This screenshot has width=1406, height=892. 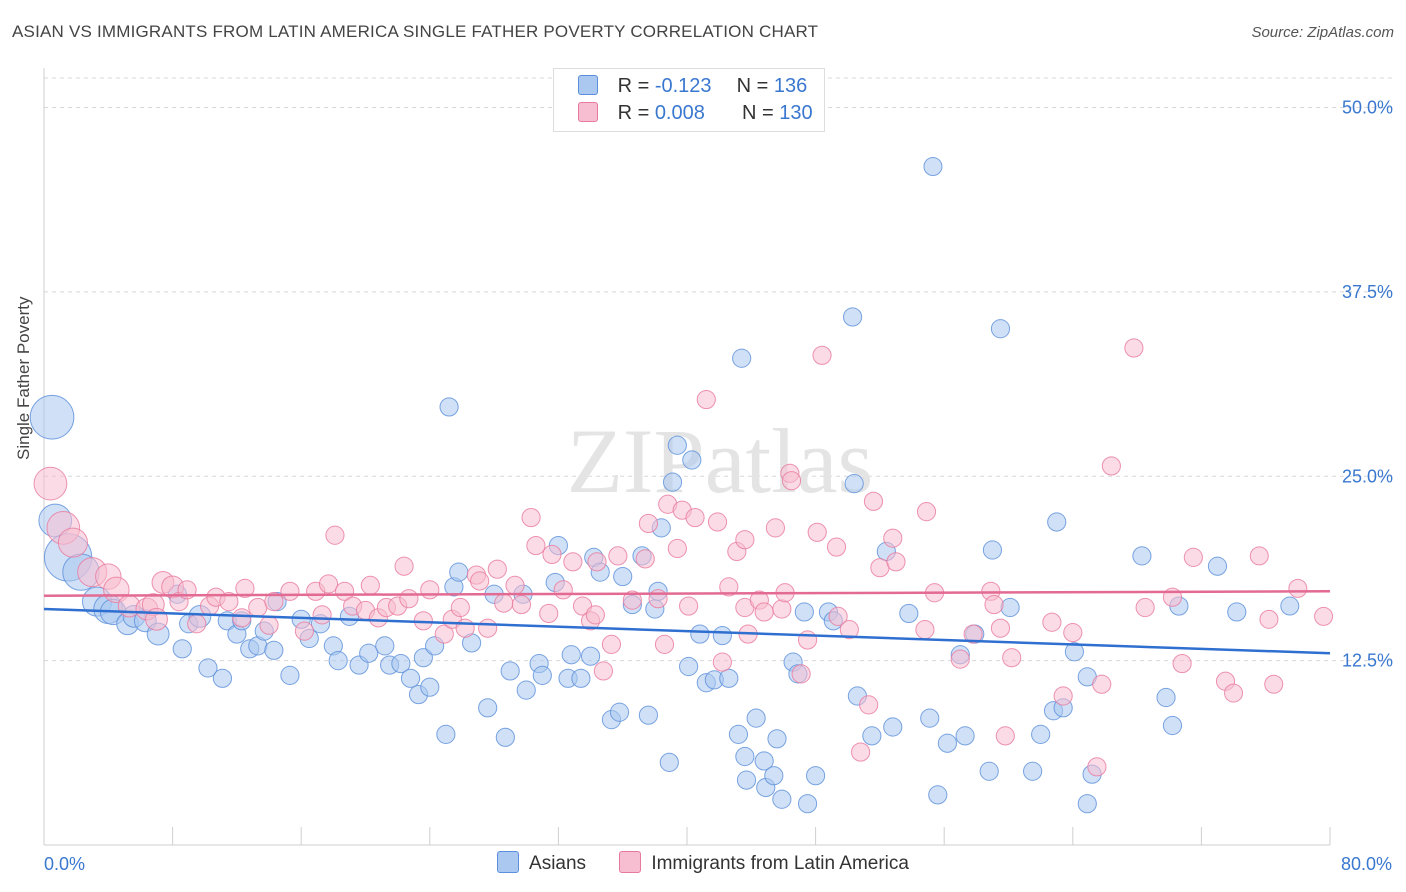 What do you see at coordinates (720, 461) in the screenshot?
I see `watermark: ZIPatlas` at bounding box center [720, 461].